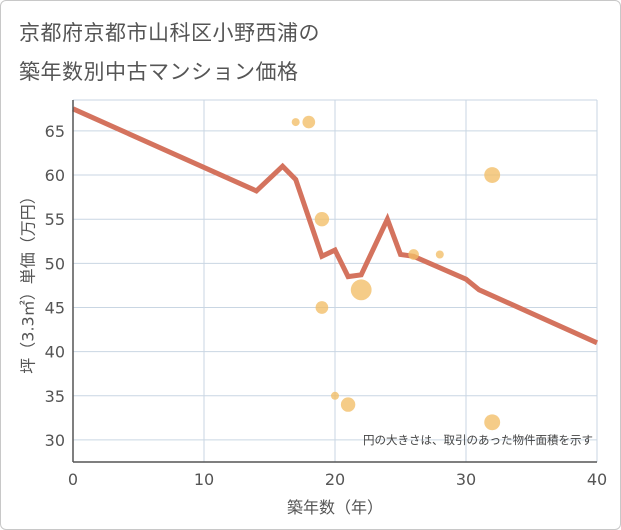 This screenshot has height=530, width=621. What do you see at coordinates (55, 263) in the screenshot?
I see `y-tick-label: 50` at bounding box center [55, 263].